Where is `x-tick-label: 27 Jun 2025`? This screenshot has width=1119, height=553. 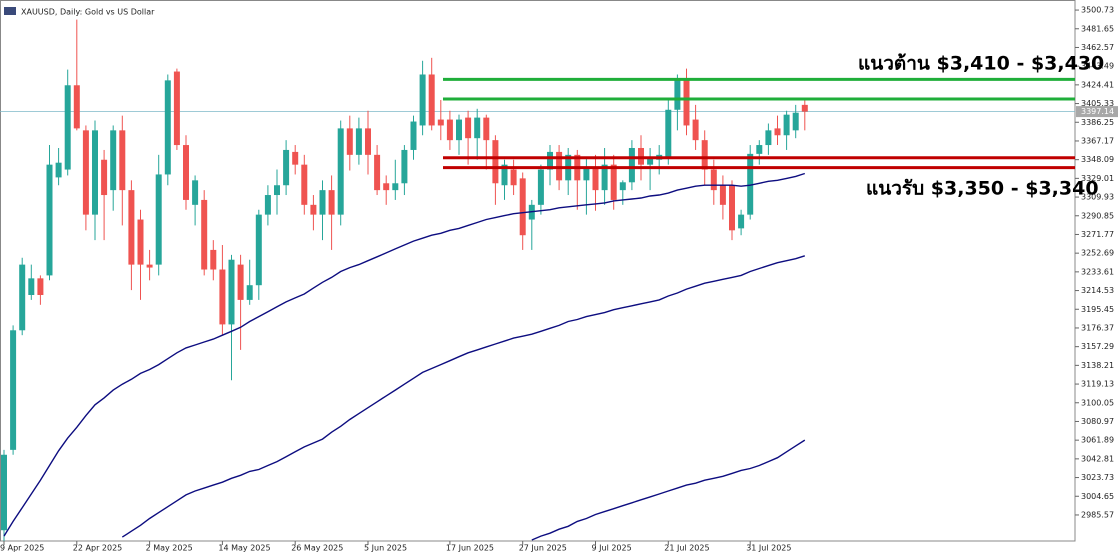
x-tick-label: 27 Jun 2025 is located at coordinates (543, 548).